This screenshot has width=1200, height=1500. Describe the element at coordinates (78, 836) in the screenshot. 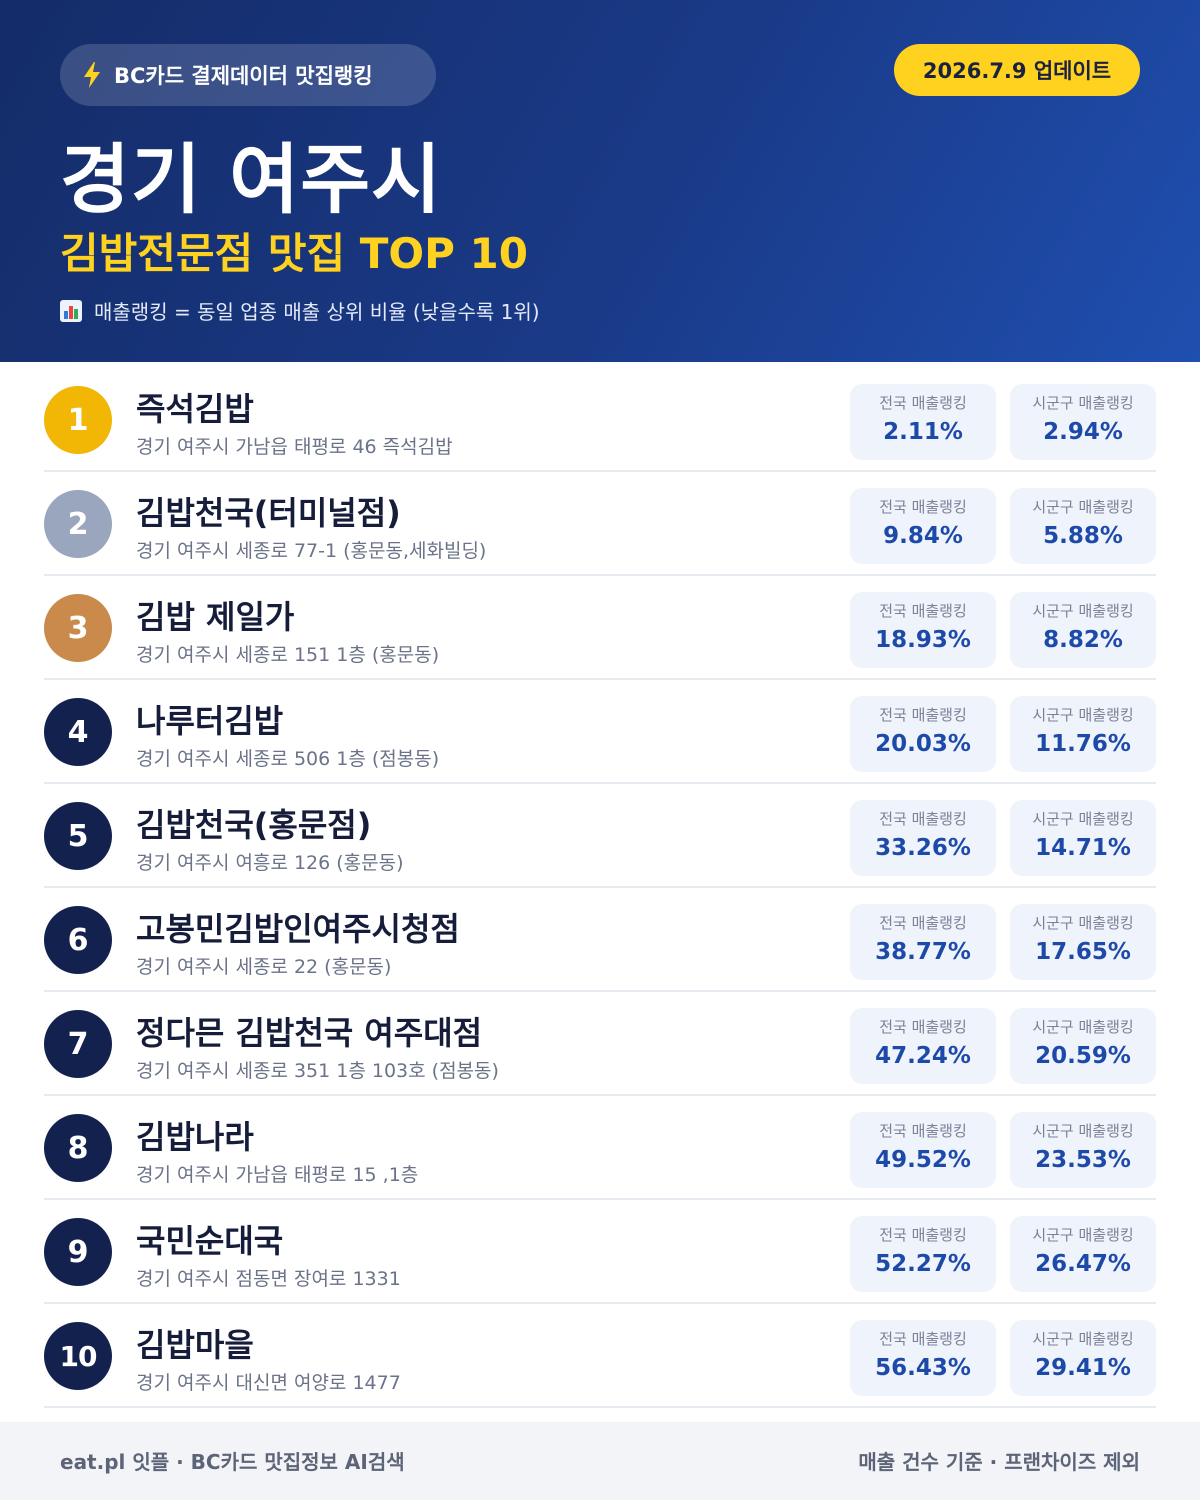

I see `rank-badge: 5` at that location.